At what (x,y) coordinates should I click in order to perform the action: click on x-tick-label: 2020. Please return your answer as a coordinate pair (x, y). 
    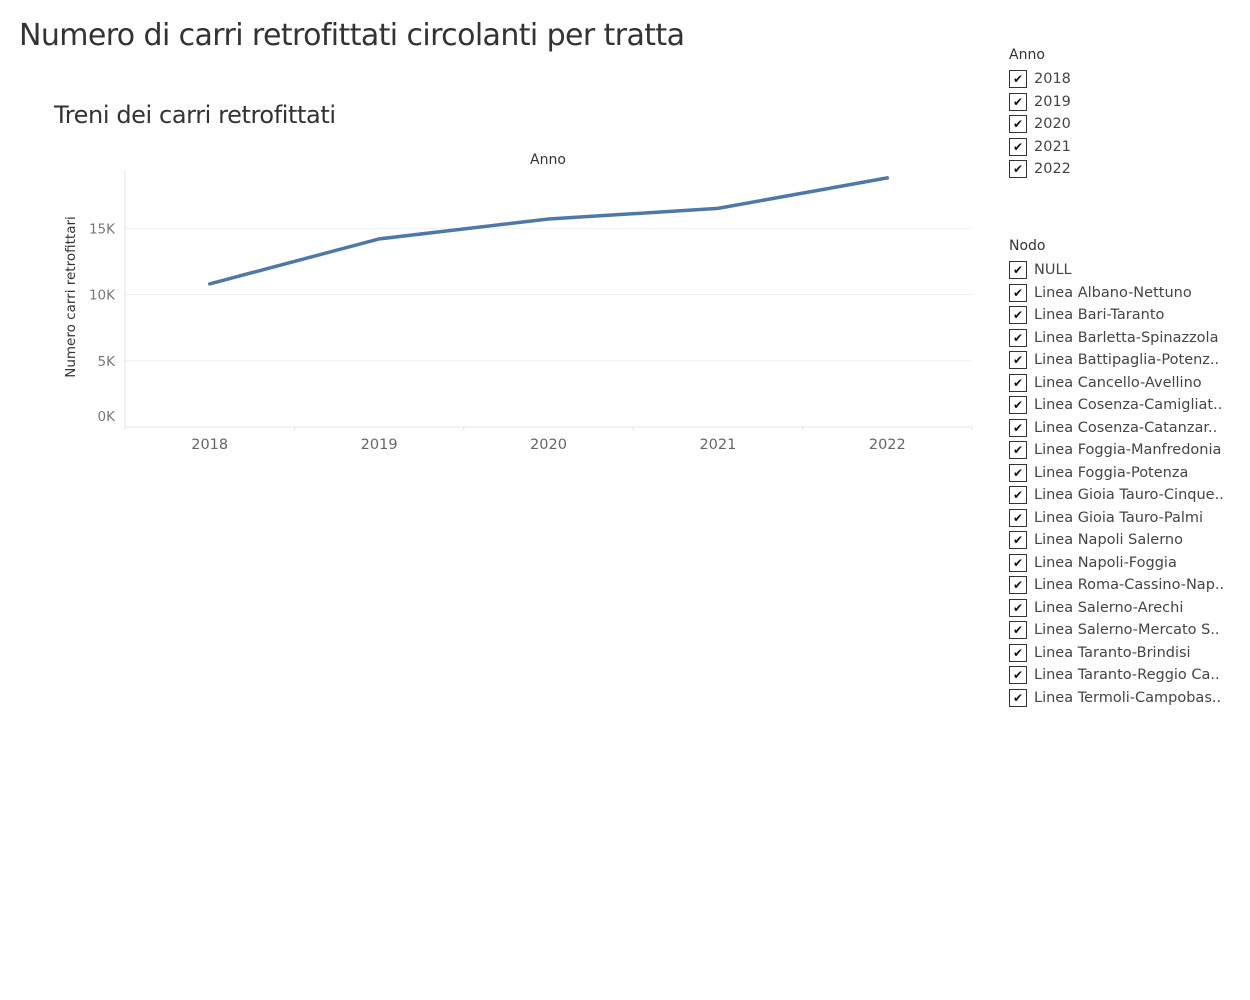
    Looking at the image, I should click on (548, 445).